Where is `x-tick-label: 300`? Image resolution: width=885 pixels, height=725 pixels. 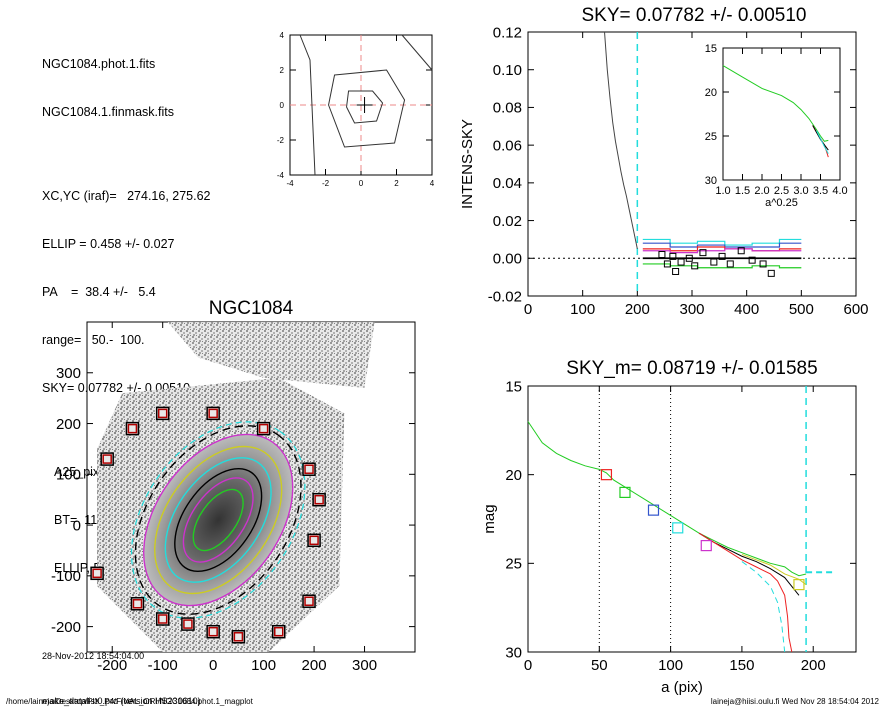 x-tick-label: 300 is located at coordinates (364, 665).